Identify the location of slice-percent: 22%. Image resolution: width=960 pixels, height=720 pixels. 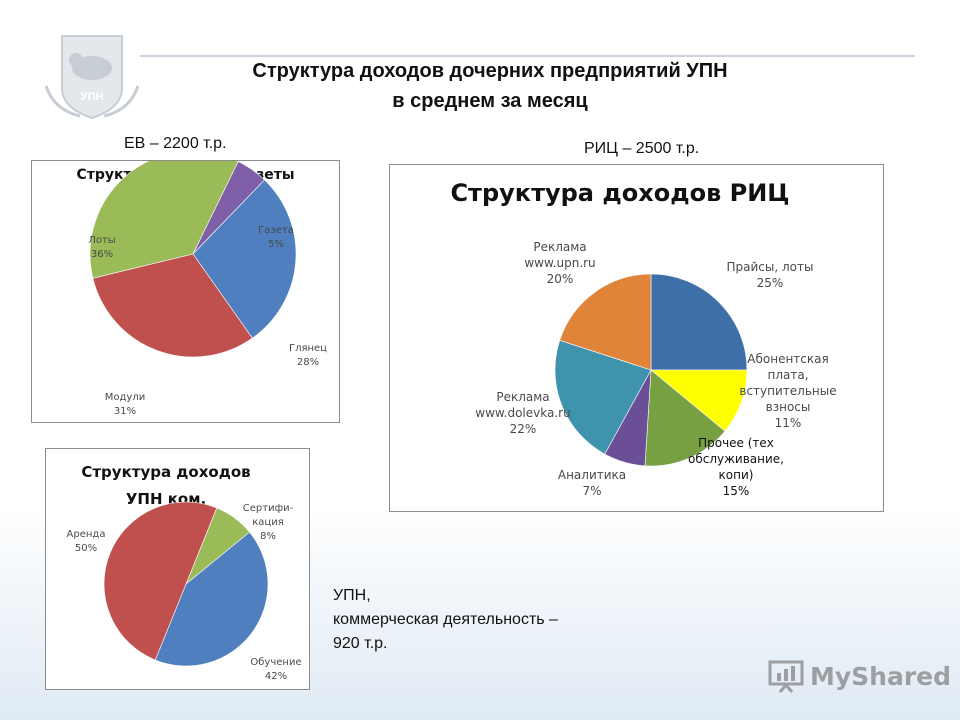
(523, 429).